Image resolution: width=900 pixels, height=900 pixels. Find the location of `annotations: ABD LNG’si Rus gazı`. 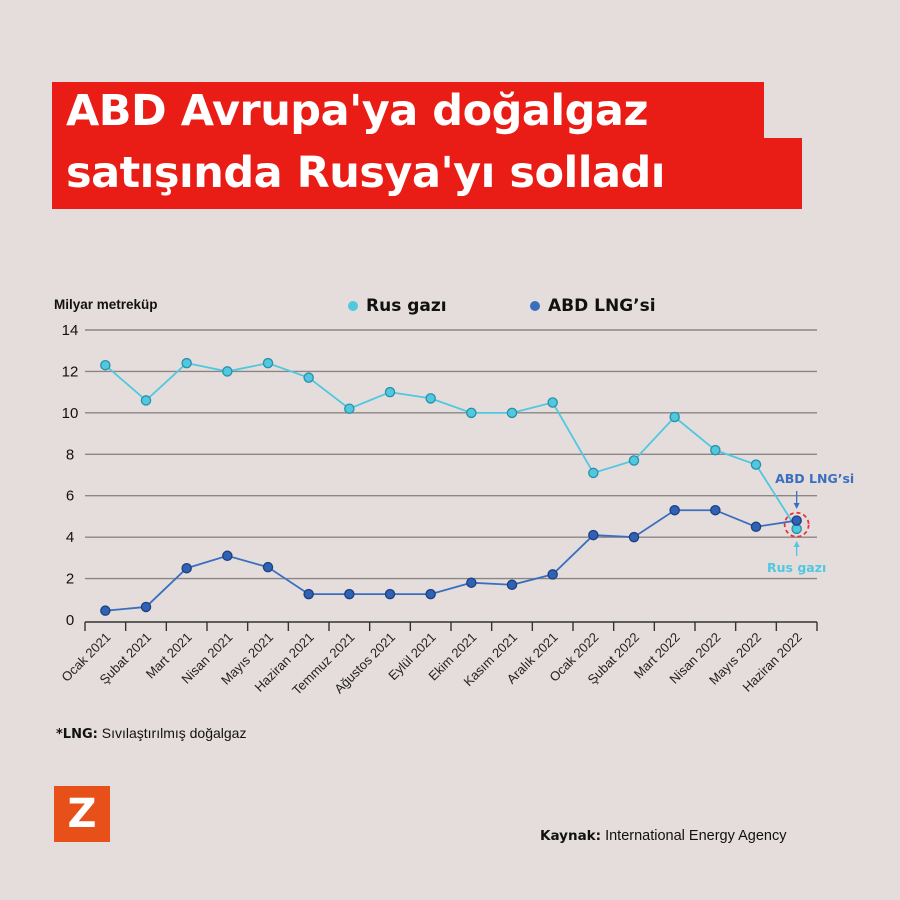

annotations: ABD LNG’si Rus gazı is located at coordinates (810, 523).